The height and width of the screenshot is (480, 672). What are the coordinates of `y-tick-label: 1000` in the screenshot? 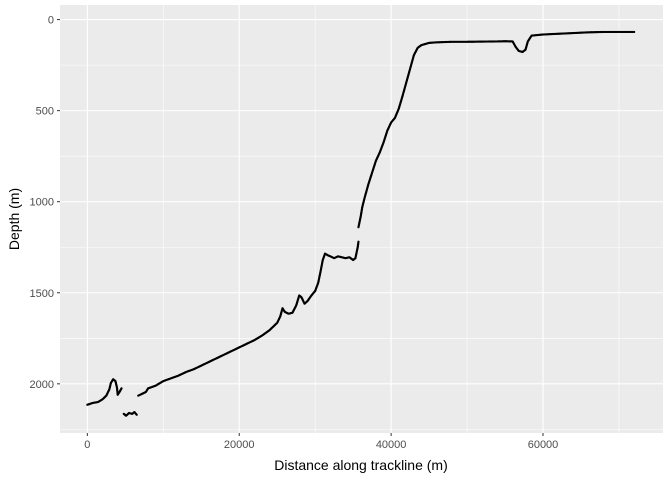 It's located at (42, 203).